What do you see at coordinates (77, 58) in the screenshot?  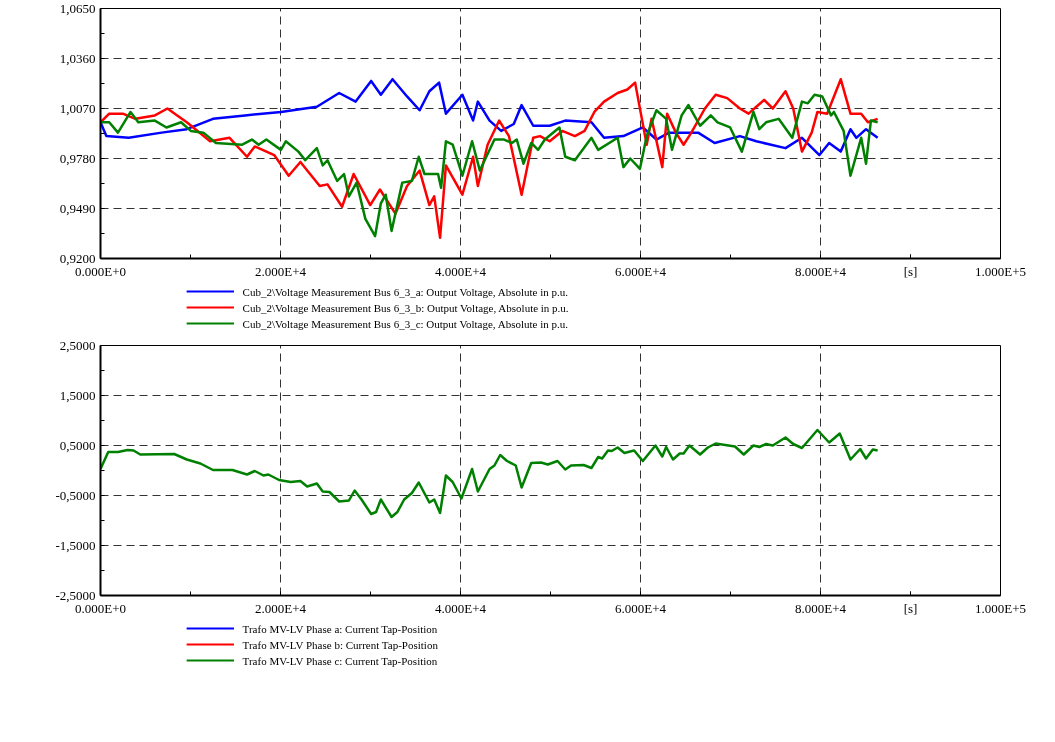 I see `y-tick-label: 1,0360` at bounding box center [77, 58].